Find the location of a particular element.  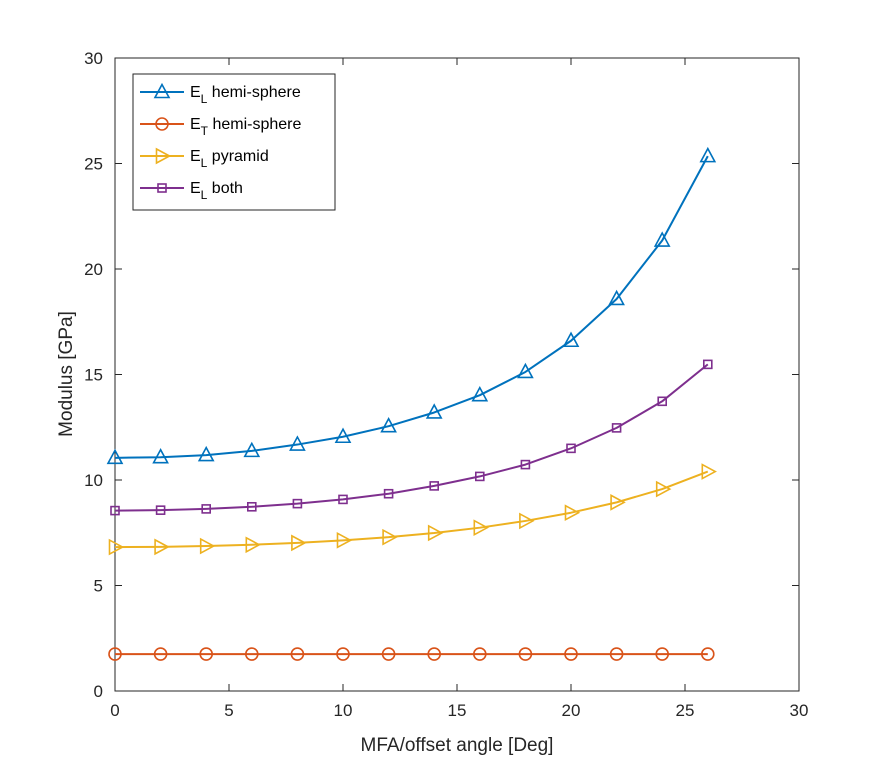

y-tick-label: 10 is located at coordinates (93, 480).